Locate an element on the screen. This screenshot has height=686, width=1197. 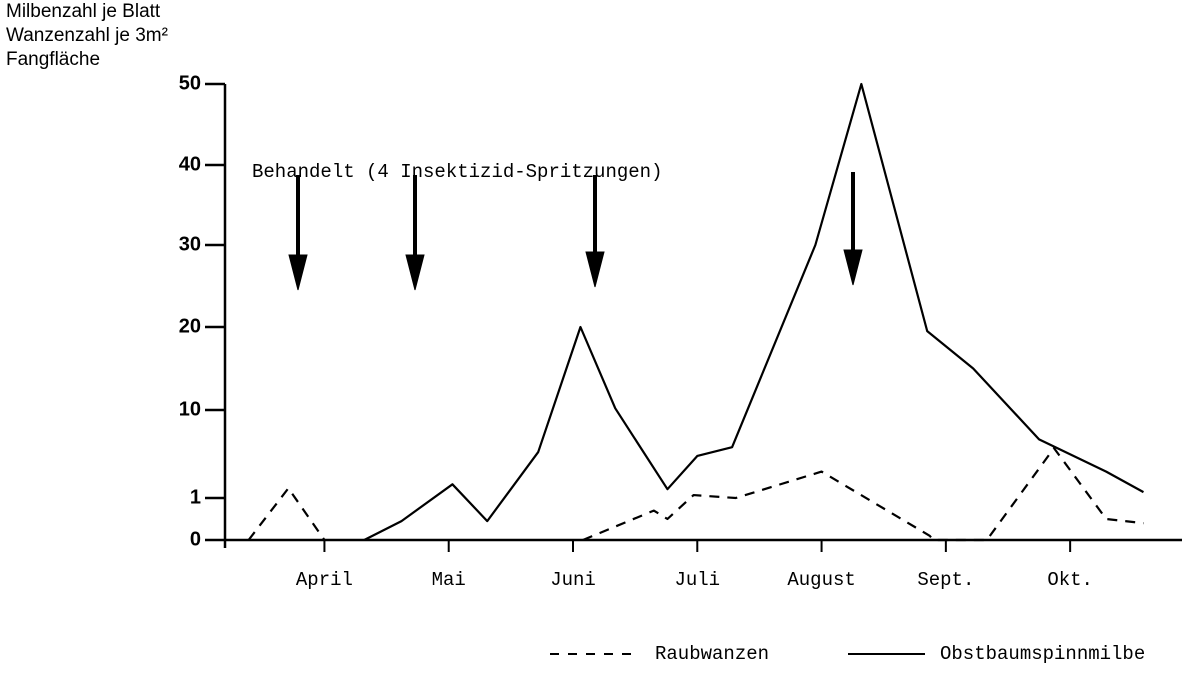
legend-label: Raubwanzen is located at coordinates (712, 654).